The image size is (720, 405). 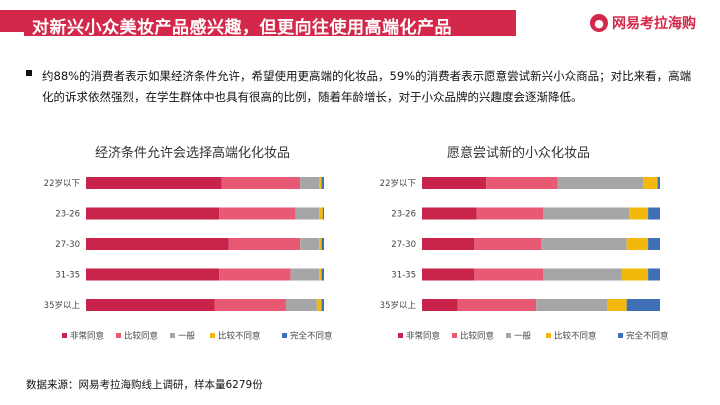 I want to click on logo-text: 网易考拉海购, so click(x=654, y=24).